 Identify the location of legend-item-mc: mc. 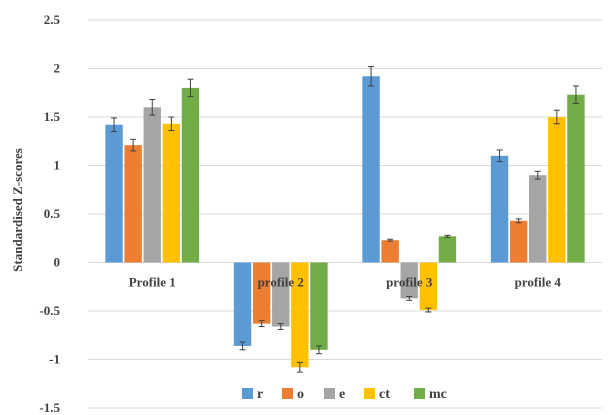
(430, 394).